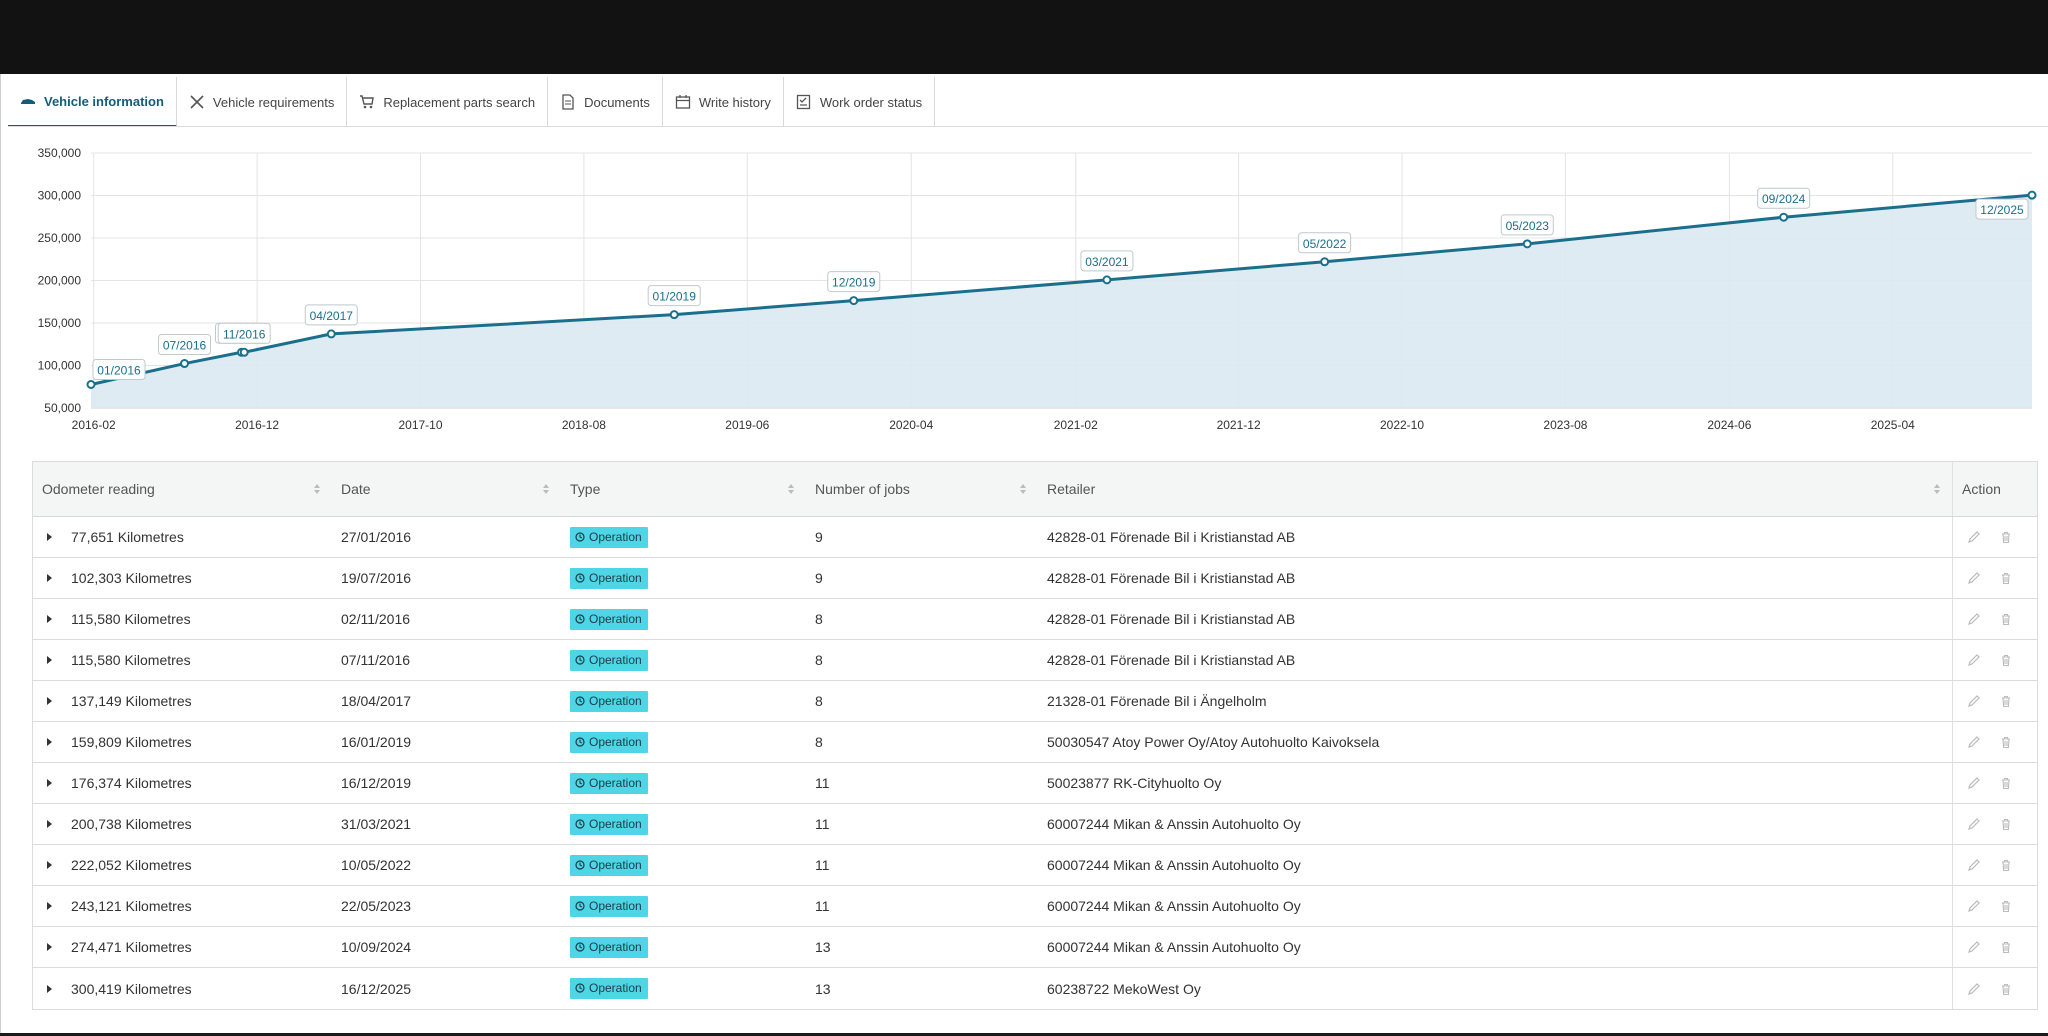 The image size is (2048, 1036). I want to click on tab-write-history: Write history, so click(723, 102).